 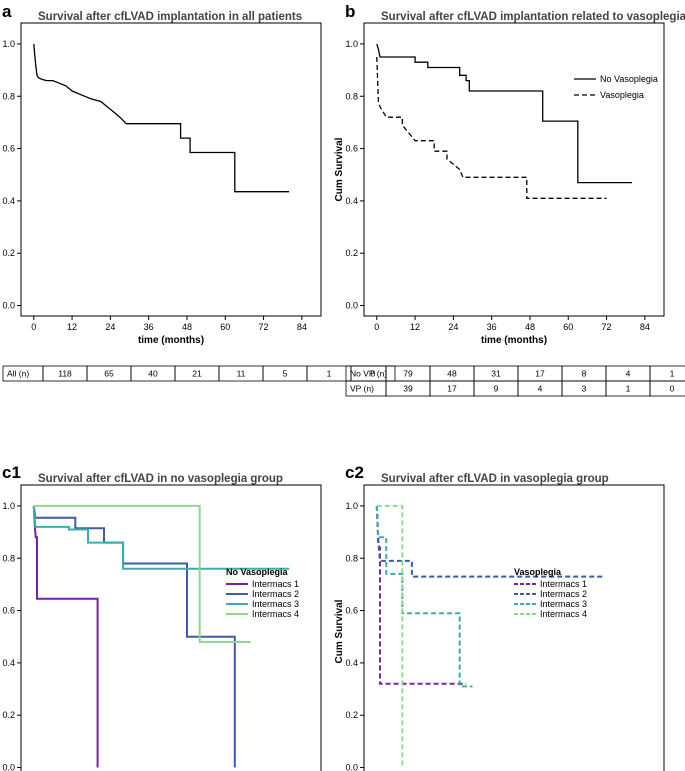 I want to click on legend-entry-c1-3: Intermacs 4, so click(x=275, y=614).